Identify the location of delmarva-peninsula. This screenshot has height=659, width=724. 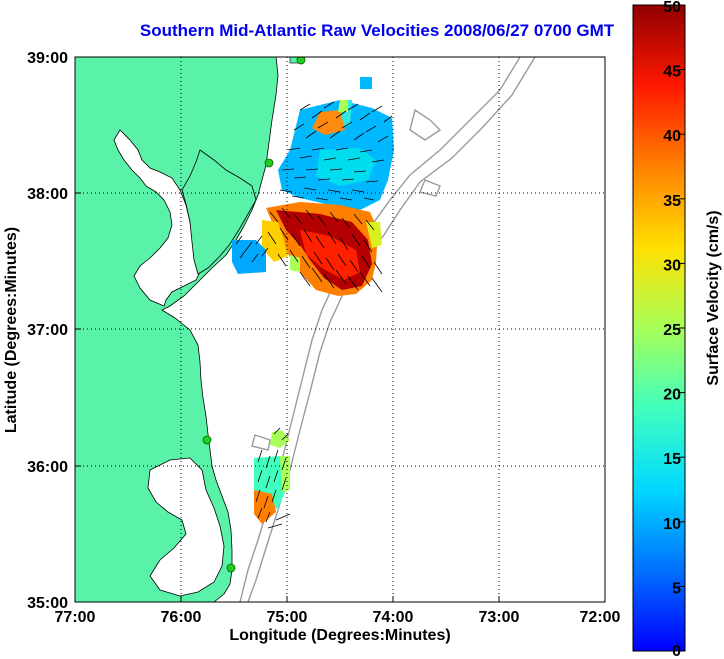
(219, 212).